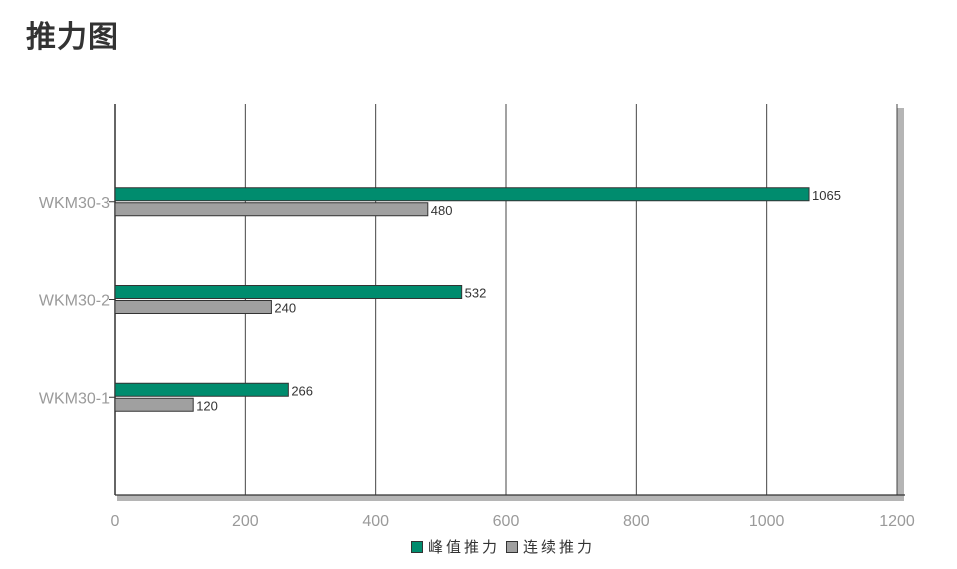  I want to click on data-label: 266, so click(302, 390).